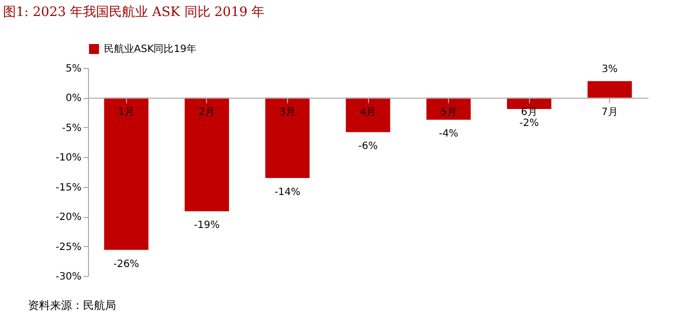 This screenshot has width=676, height=322. What do you see at coordinates (207, 112) in the screenshot?
I see `x-tick-label: 2月` at bounding box center [207, 112].